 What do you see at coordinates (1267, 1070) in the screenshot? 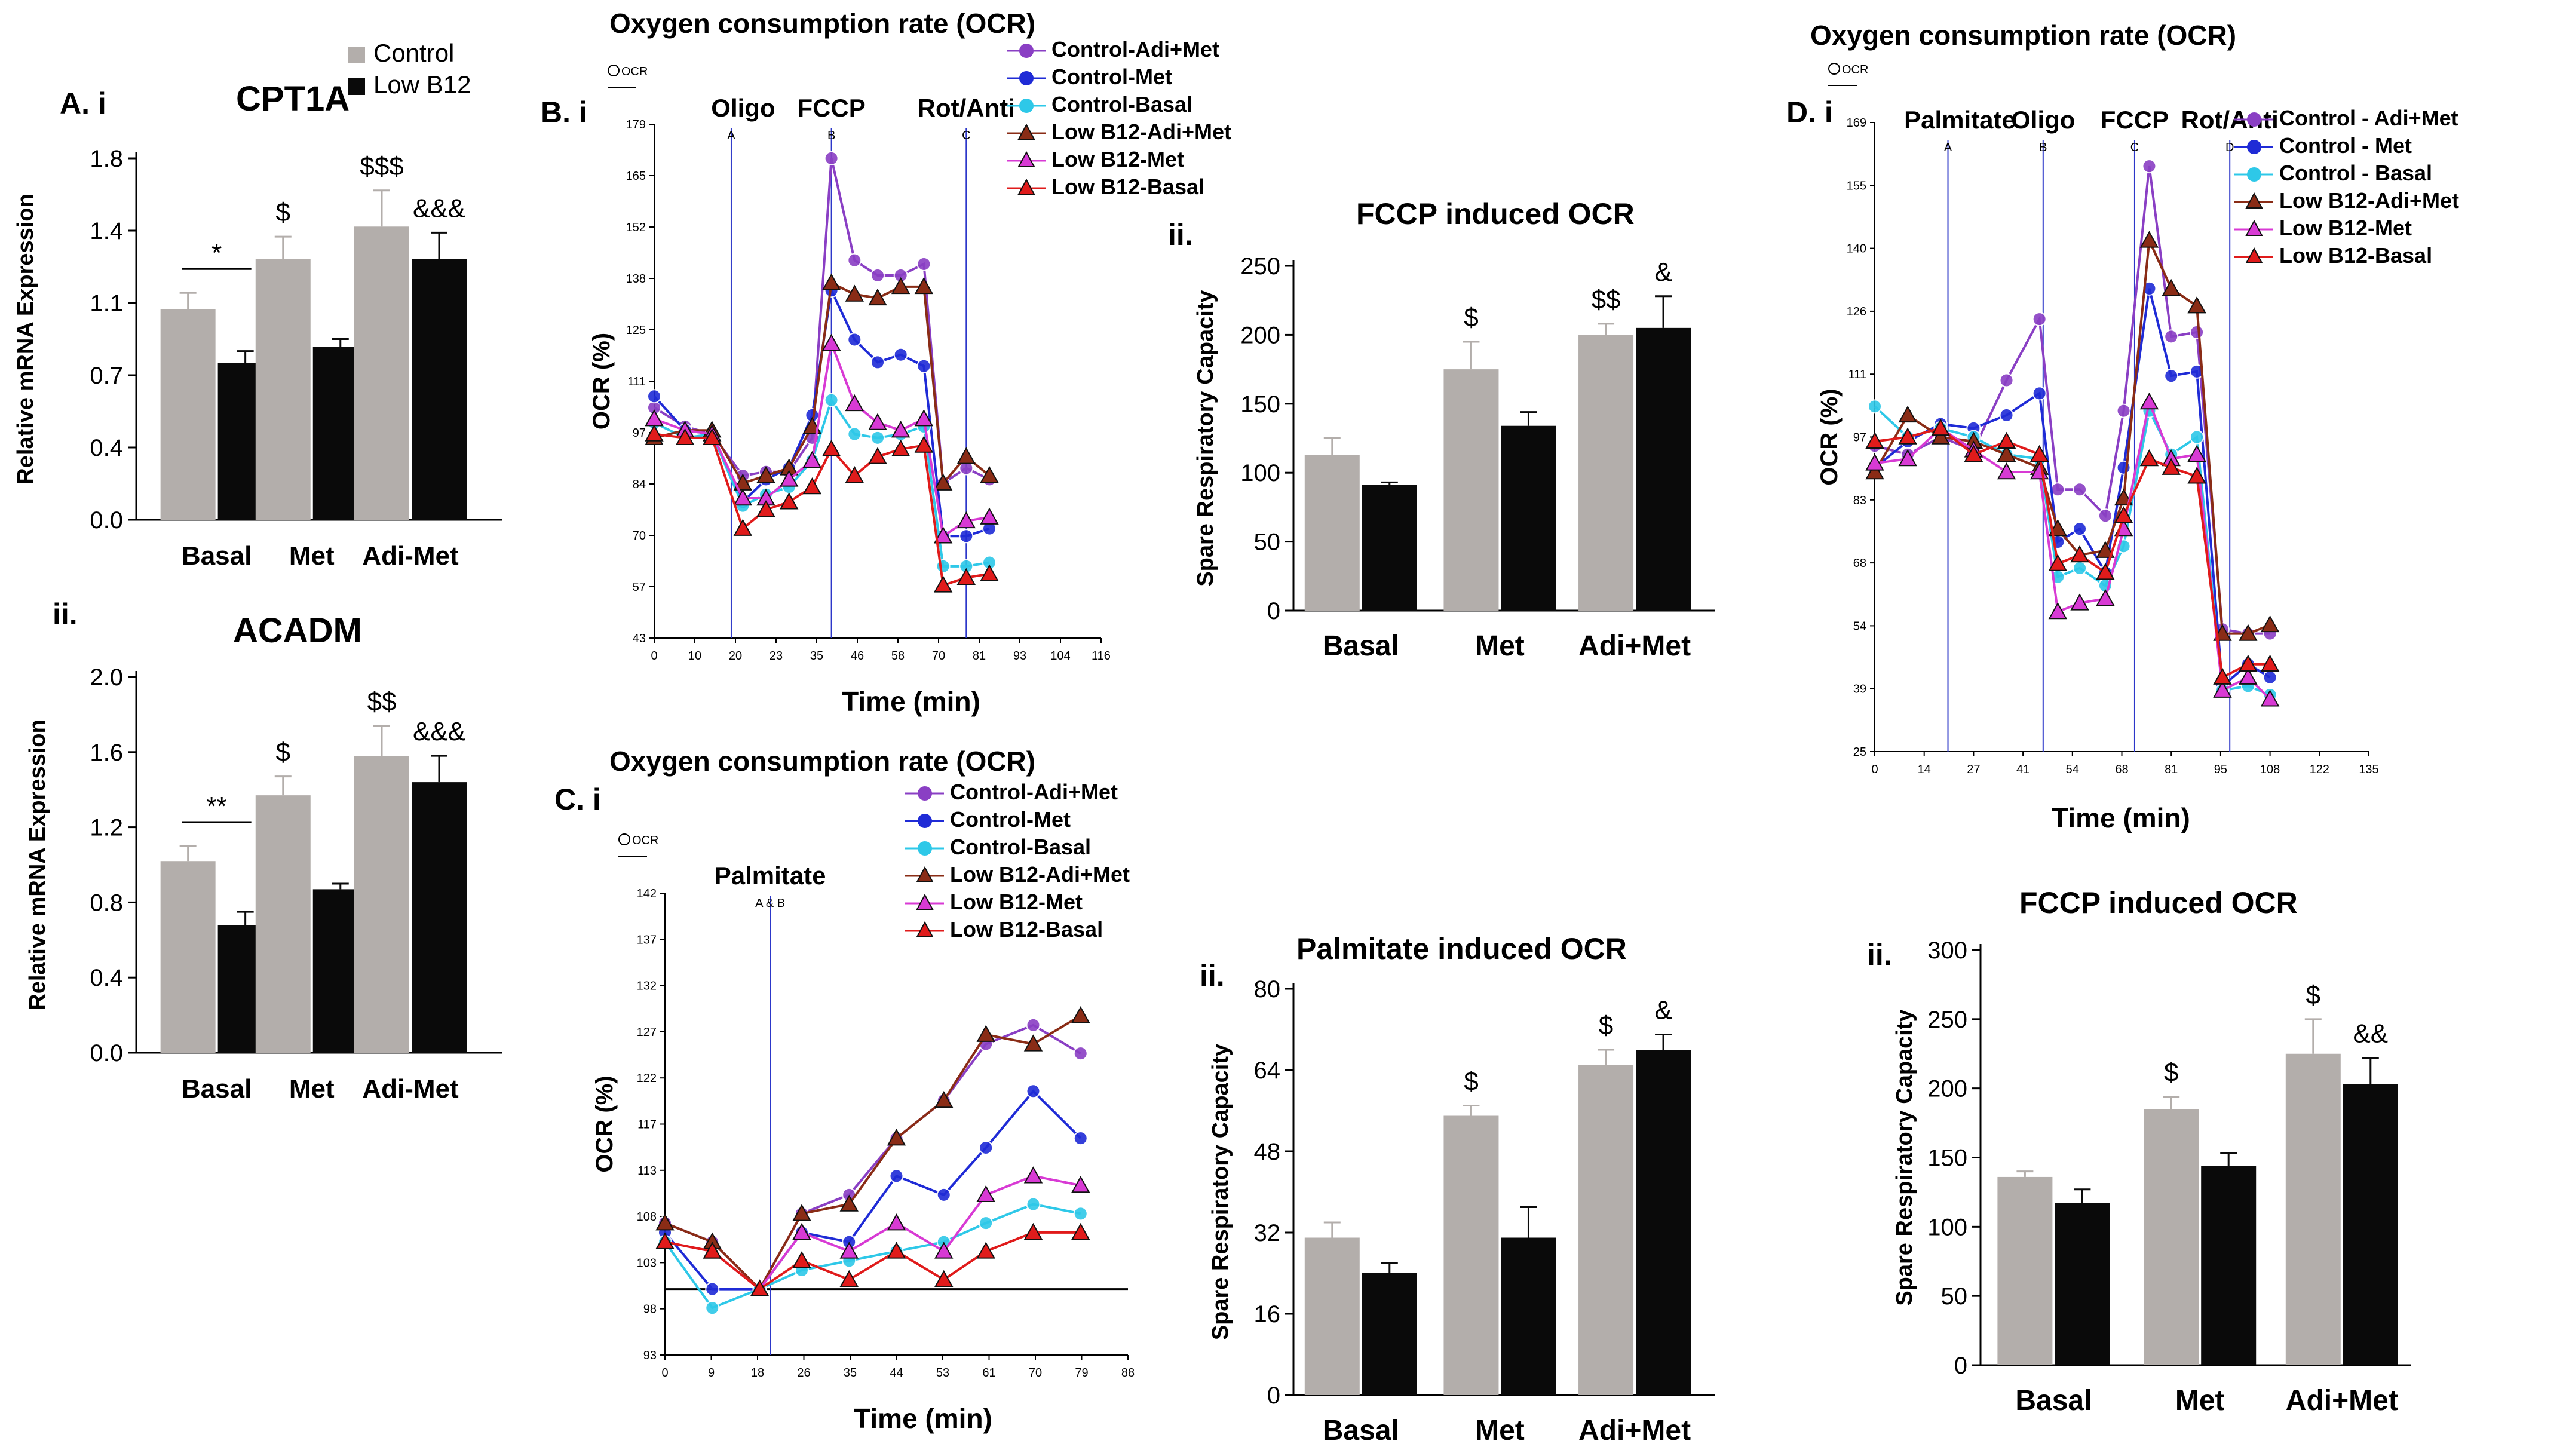
I see `y-tick-label: 64` at bounding box center [1267, 1070].